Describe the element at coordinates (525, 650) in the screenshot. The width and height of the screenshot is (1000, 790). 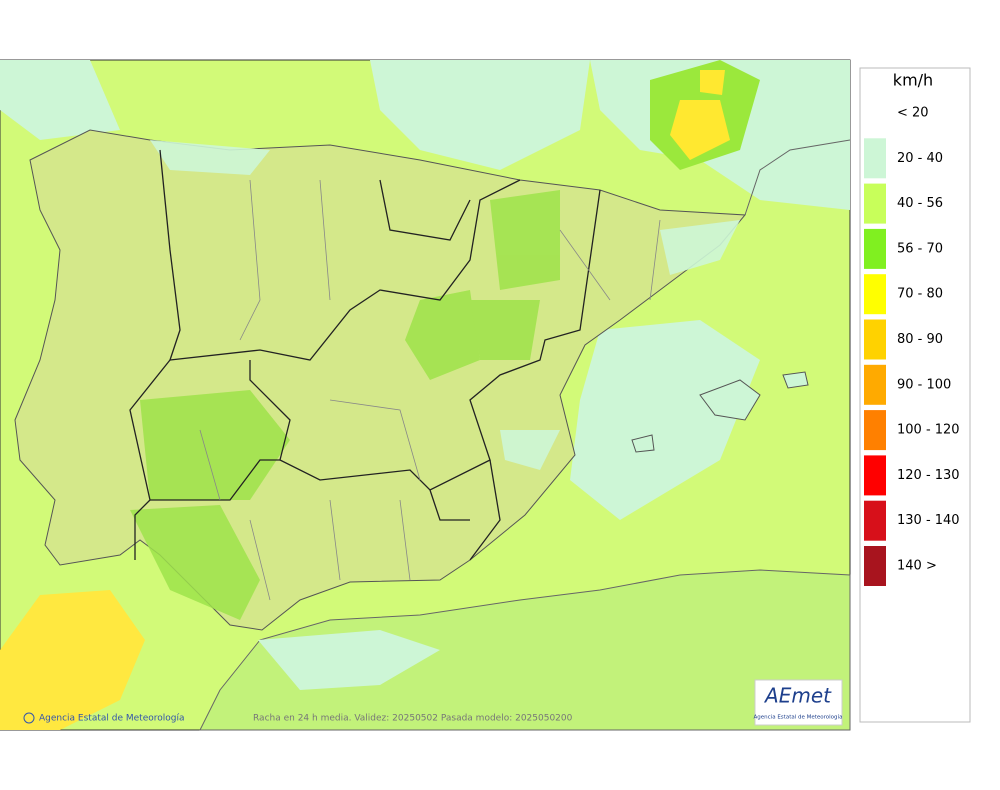
I see `africa-coast` at that location.